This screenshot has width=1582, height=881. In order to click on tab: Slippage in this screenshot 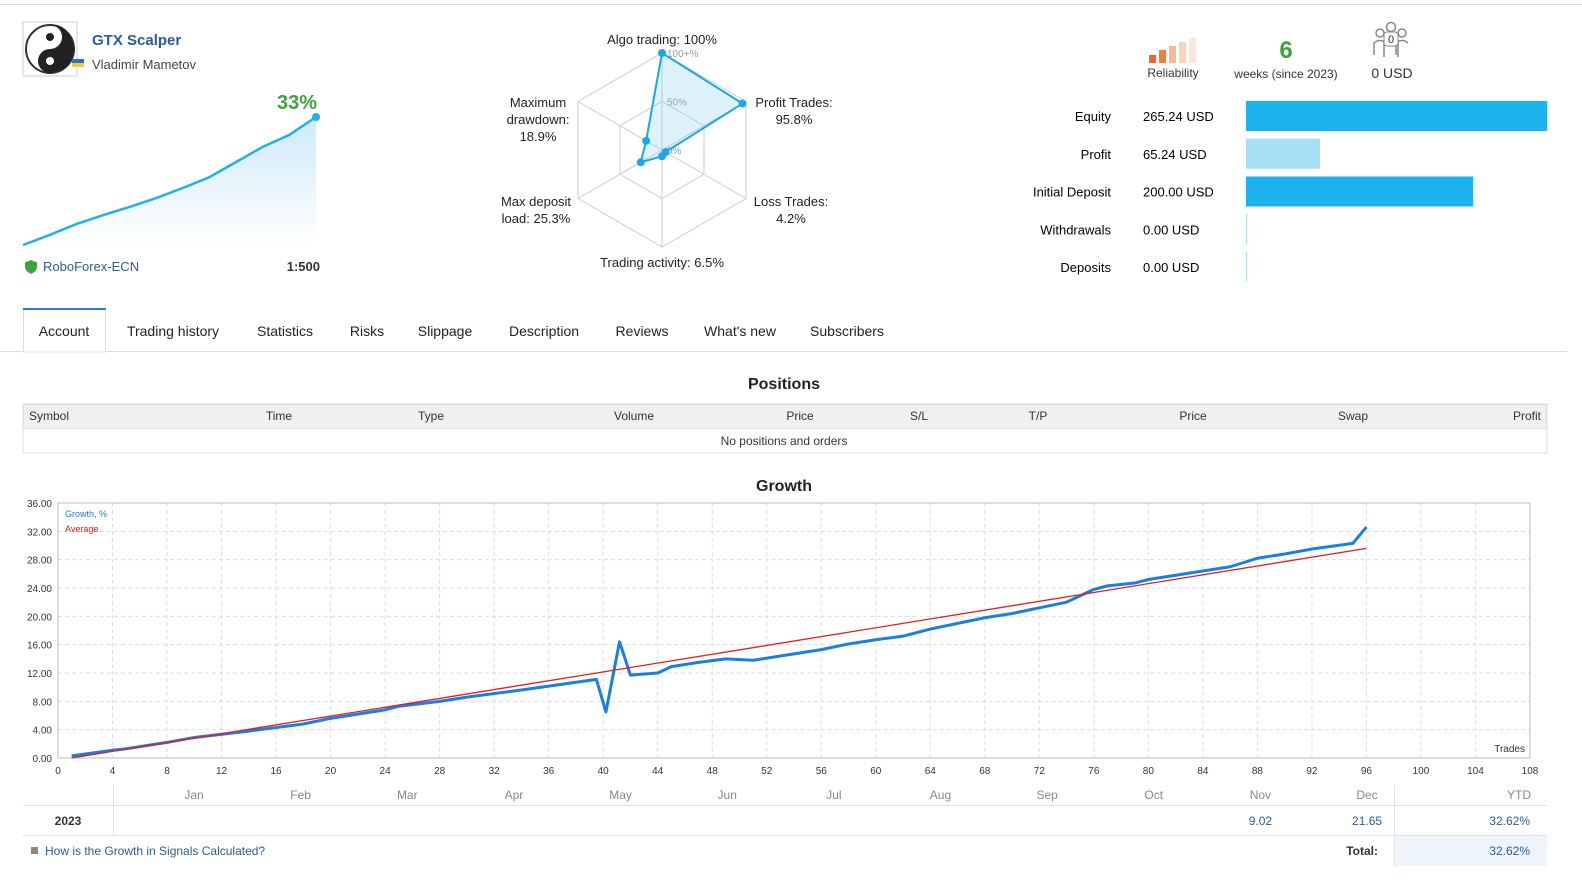, I will do `click(445, 331)`.